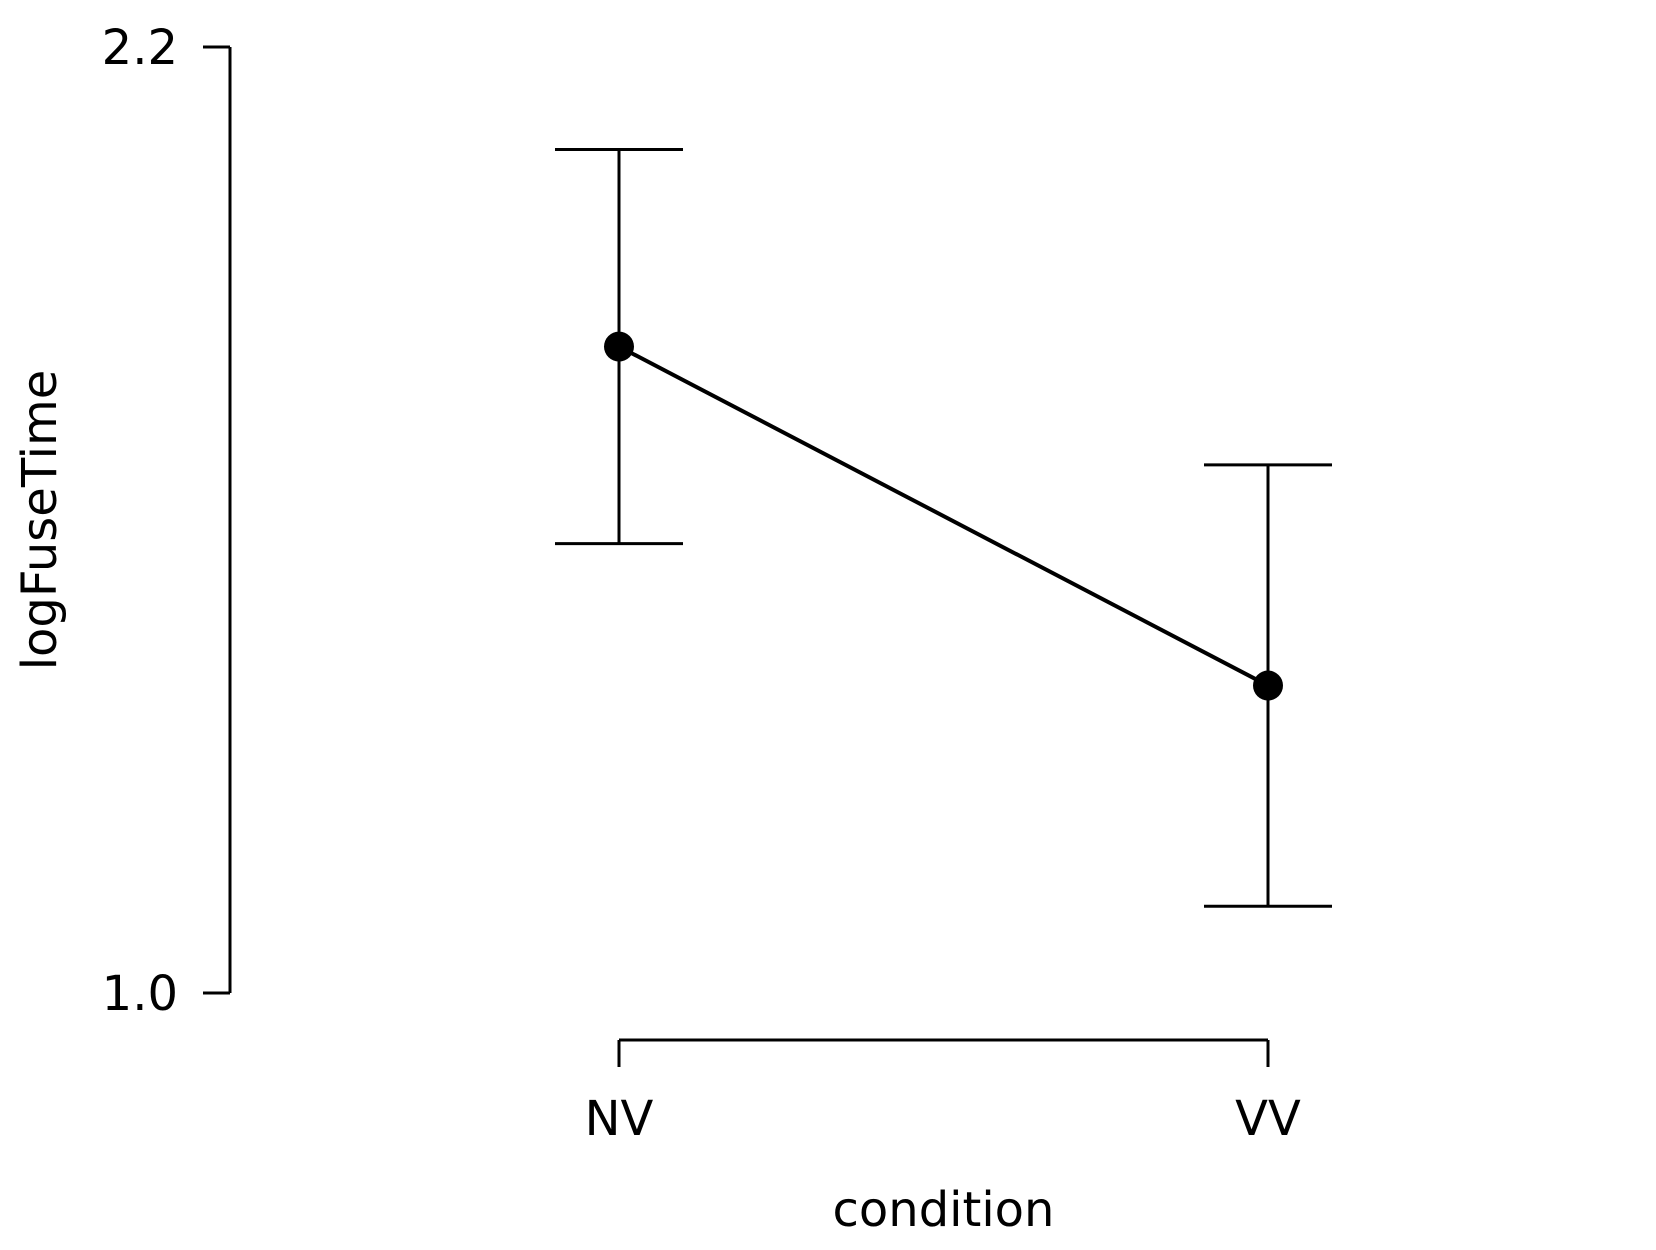 The width and height of the screenshot is (1656, 1250). I want to click on y-tick-label: 1.0, so click(140, 994).